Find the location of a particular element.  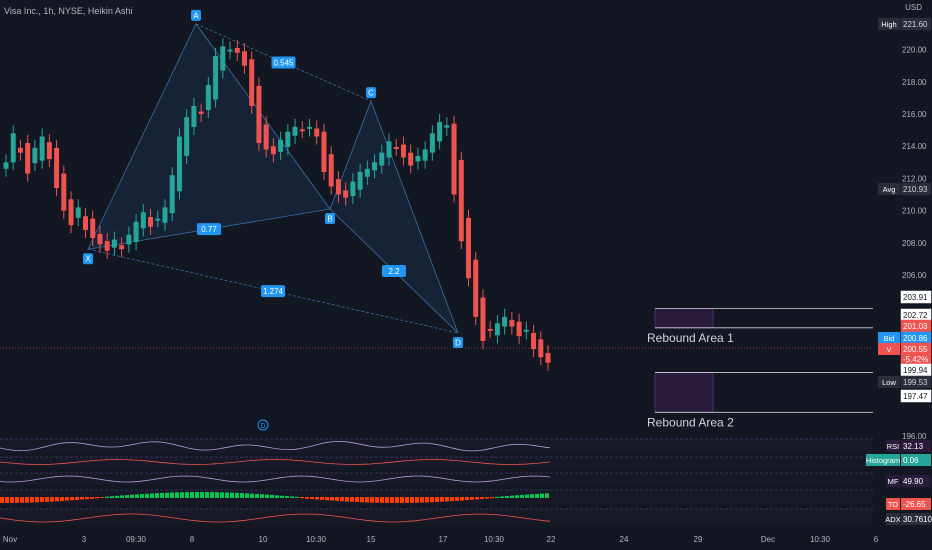

price-tag-box is located at coordinates (916, 396).